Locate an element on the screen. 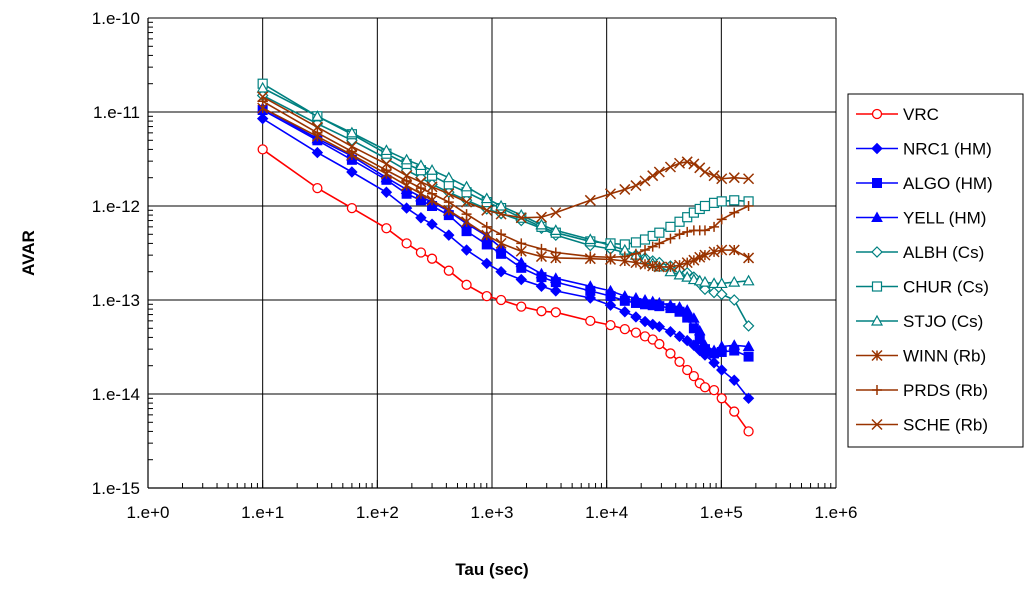 This screenshot has height=589, width=1031. x-tick-label: 1.e+4 is located at coordinates (606, 512).